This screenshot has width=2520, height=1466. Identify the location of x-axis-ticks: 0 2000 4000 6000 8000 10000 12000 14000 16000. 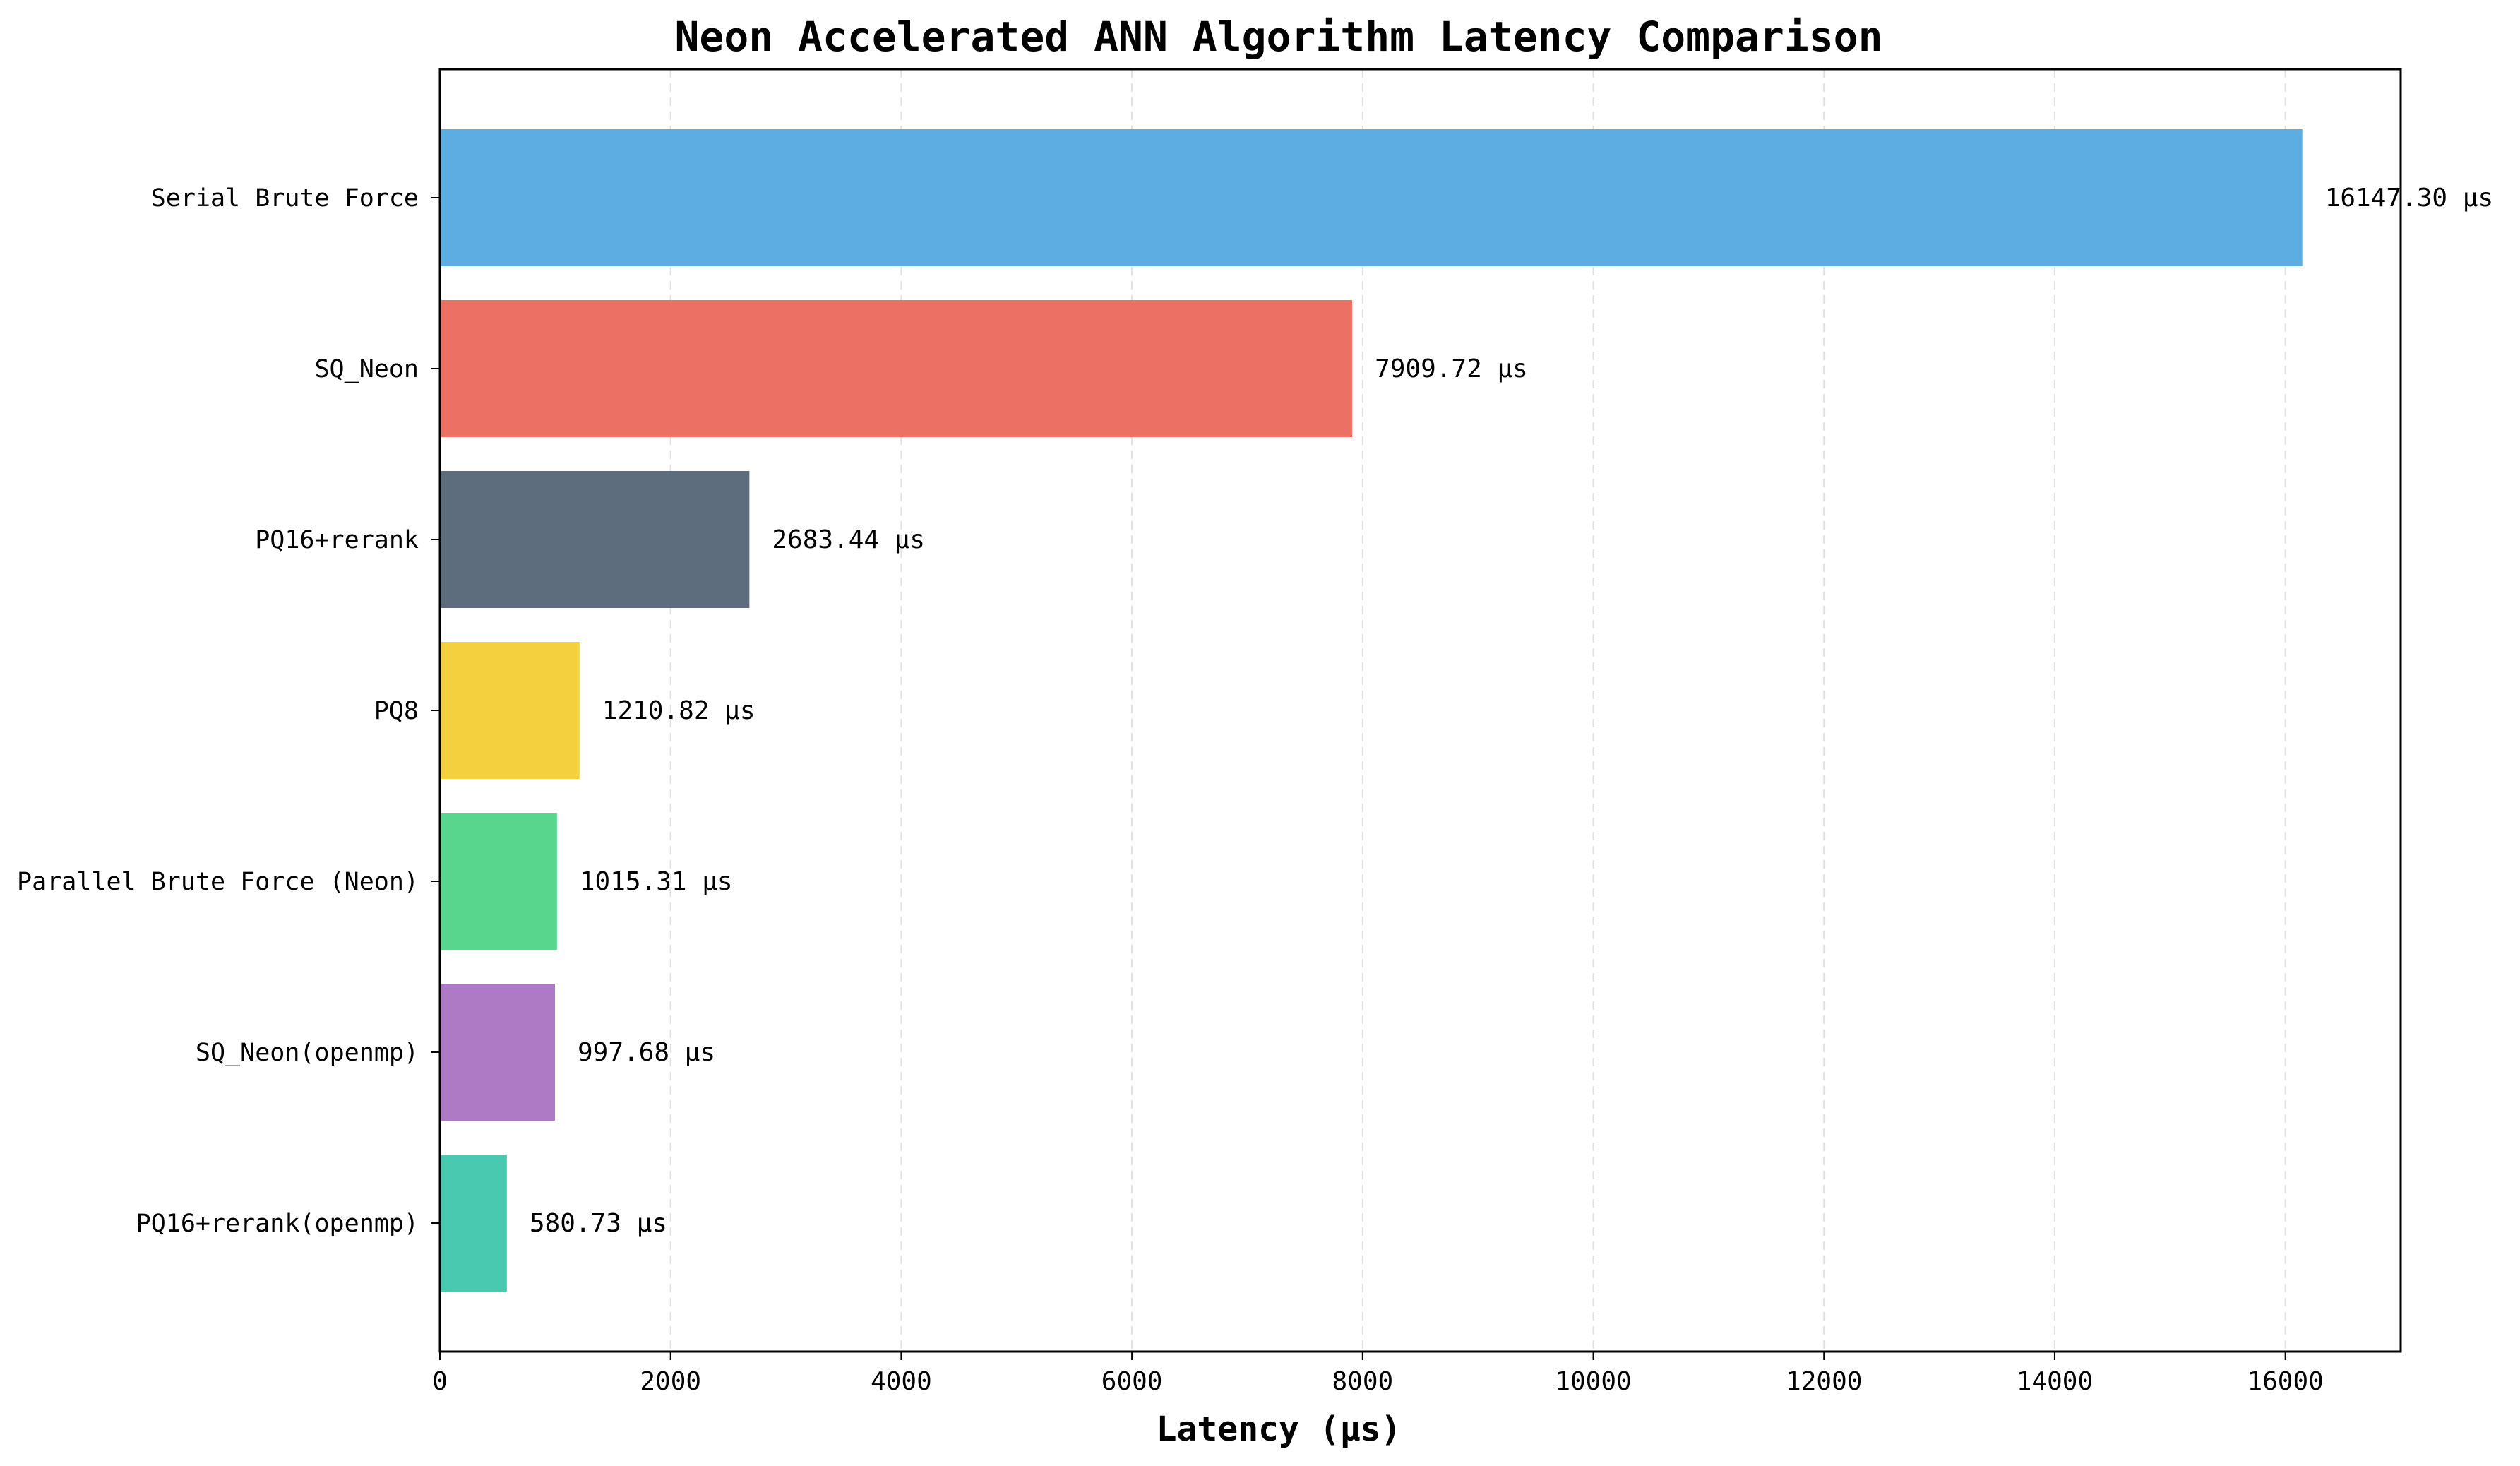
(1378, 1374).